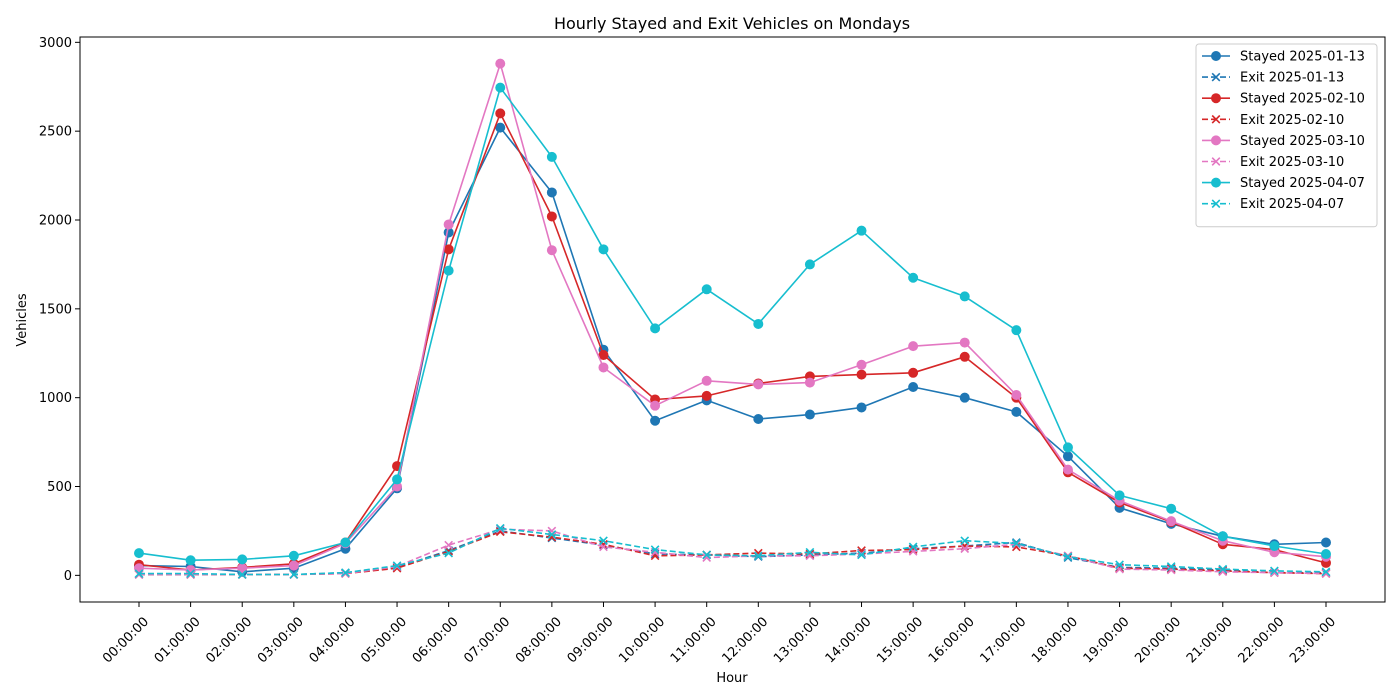 This screenshot has height=700, width=1400. I want to click on legend-item: Exit 2025-03-10, so click(1273, 162).